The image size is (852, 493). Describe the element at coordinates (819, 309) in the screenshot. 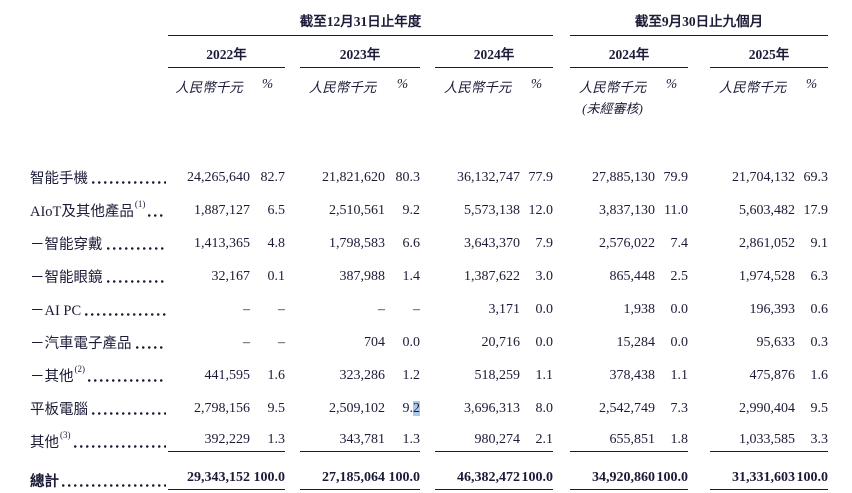

I see `pct-2025-9m: 0.6` at that location.